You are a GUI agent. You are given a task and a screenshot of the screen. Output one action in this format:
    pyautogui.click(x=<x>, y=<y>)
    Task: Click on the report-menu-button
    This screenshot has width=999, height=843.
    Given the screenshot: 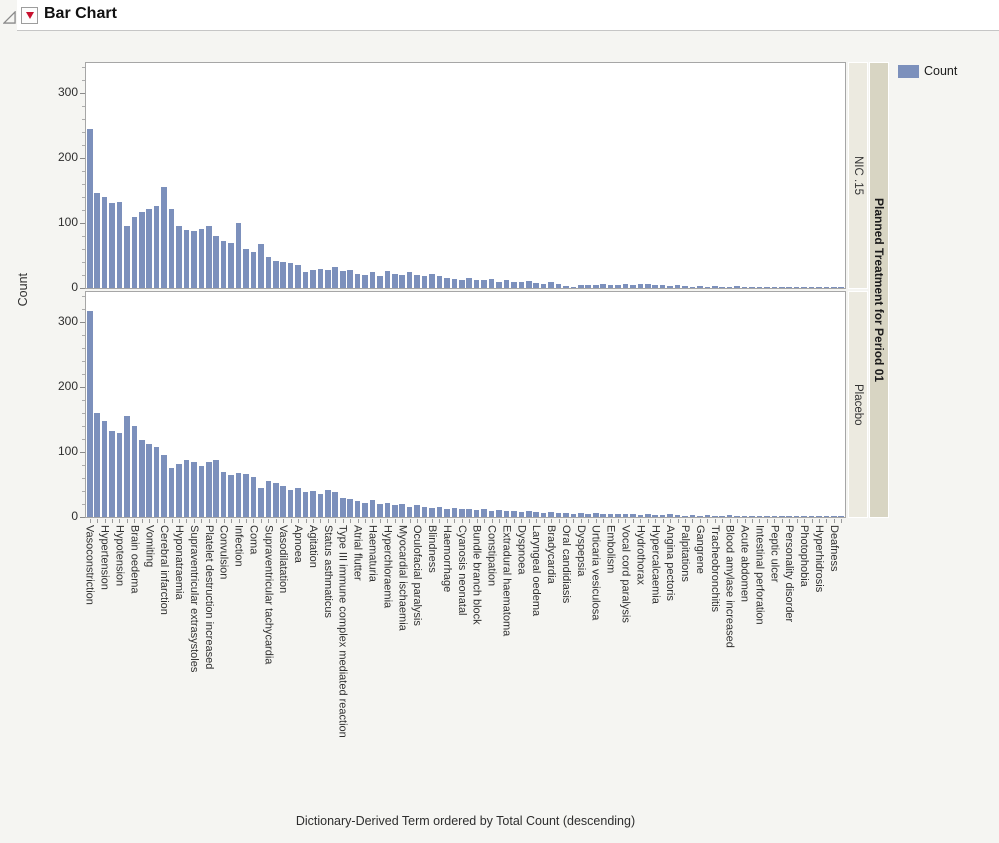 What is the action you would take?
    pyautogui.click(x=29, y=15)
    